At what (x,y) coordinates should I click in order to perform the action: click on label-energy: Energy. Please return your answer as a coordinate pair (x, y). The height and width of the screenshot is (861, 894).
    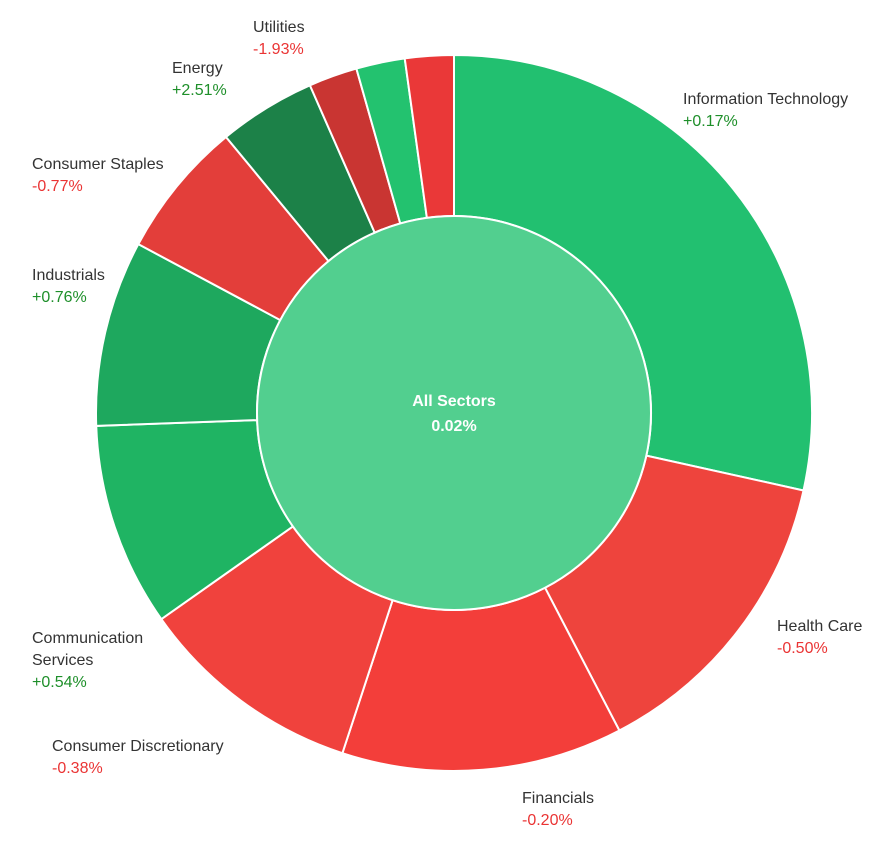
    Looking at the image, I should click on (197, 68).